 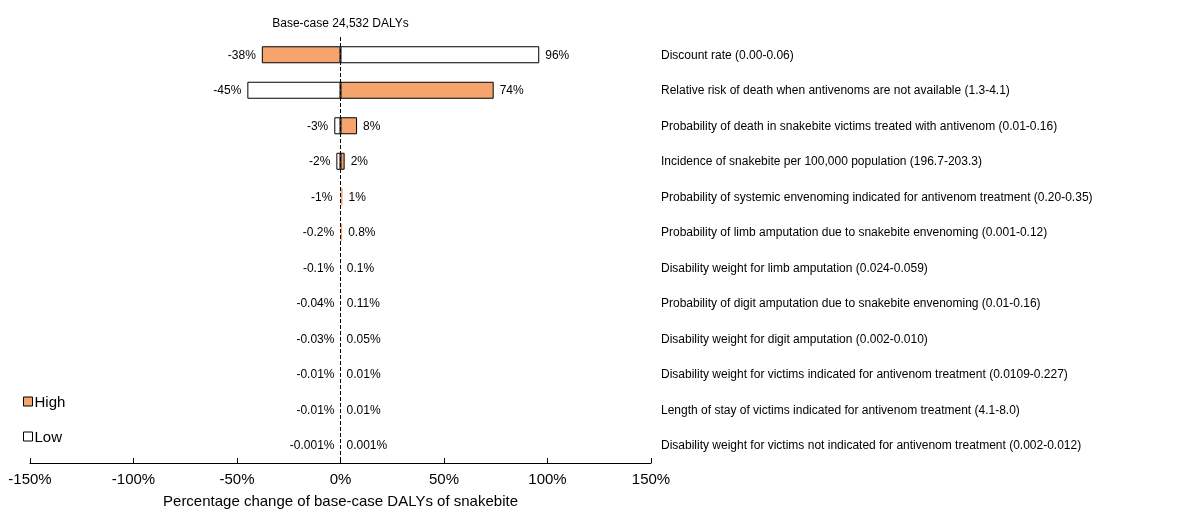 What do you see at coordinates (794, 267) in the screenshot?
I see `y-tick-label: Disability weight for limb amputation (0.024-0.059)` at bounding box center [794, 267].